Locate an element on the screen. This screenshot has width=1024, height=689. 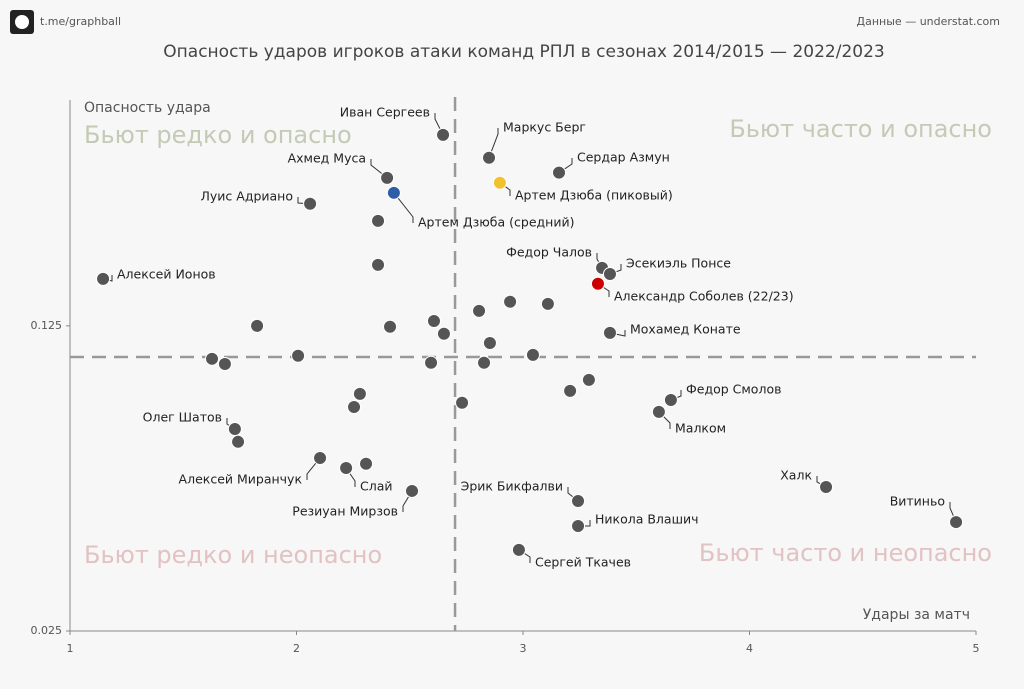
x-tick-label: 2 is located at coordinates (296, 648).